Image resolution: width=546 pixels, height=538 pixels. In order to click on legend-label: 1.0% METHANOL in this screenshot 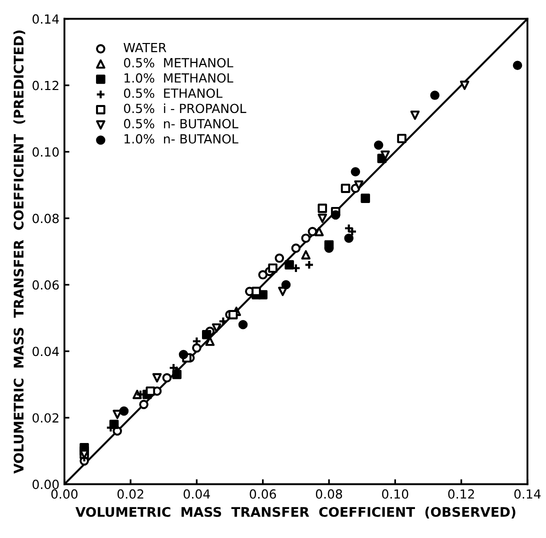, I will do `click(179, 78)`.